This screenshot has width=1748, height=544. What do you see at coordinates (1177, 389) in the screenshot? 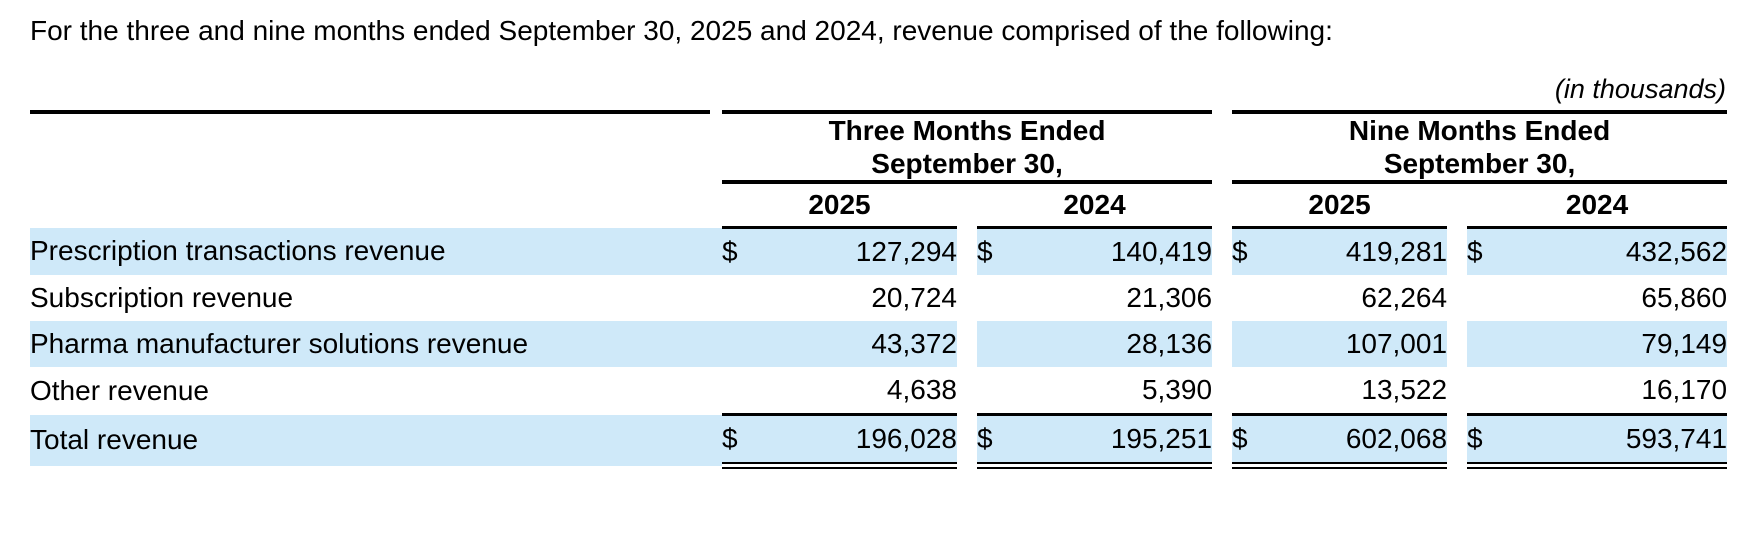
I see `cell-value: 5,390` at bounding box center [1177, 389].